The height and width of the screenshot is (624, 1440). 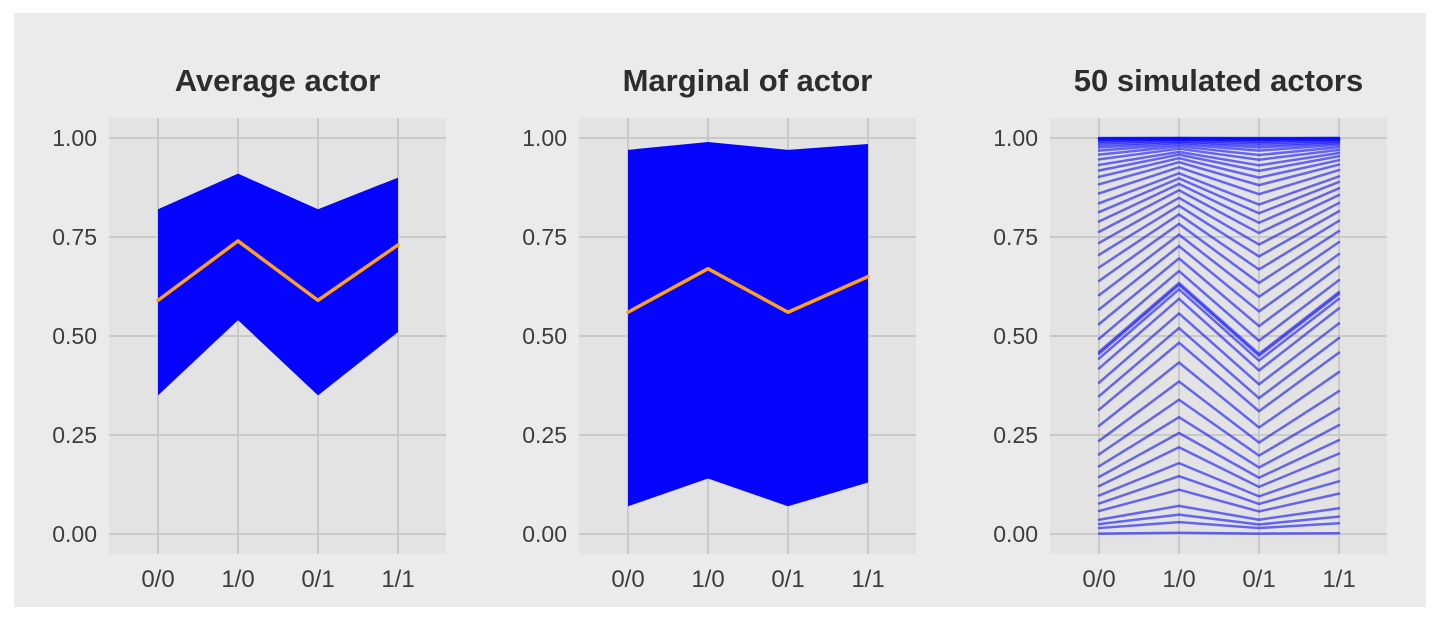 What do you see at coordinates (747, 80) in the screenshot?
I see `panel-title-marginal-of-actor: Marginal of actor` at bounding box center [747, 80].